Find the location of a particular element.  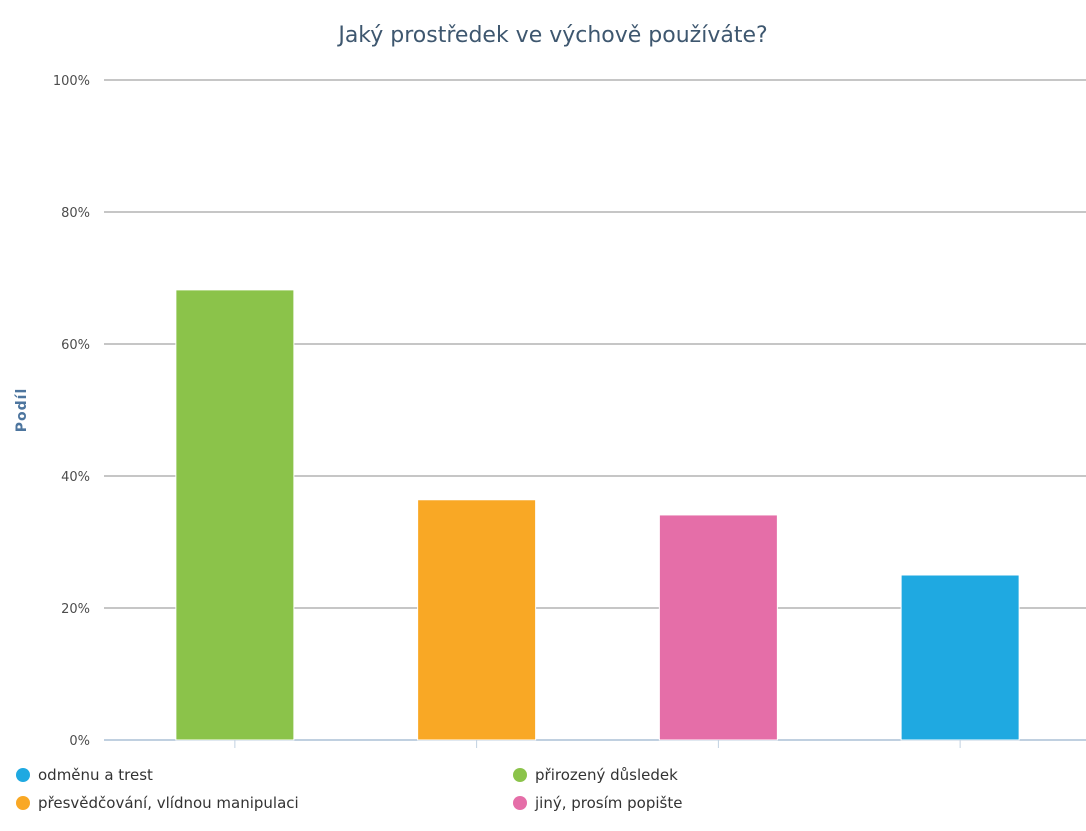

y-tick-label: 80% is located at coordinates (75, 213).